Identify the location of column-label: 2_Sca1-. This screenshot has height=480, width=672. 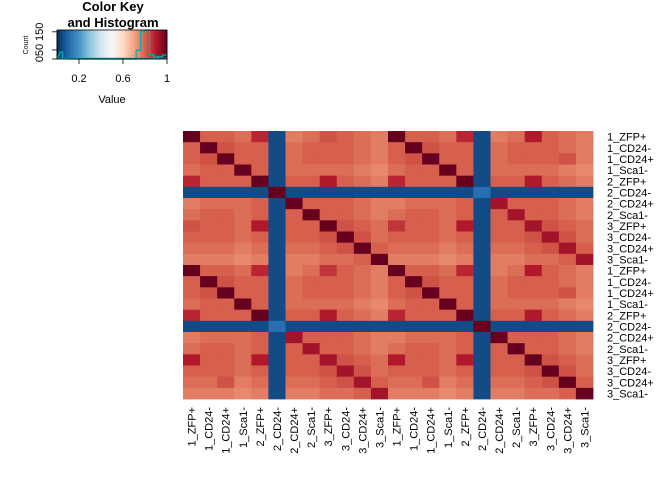
(312, 427).